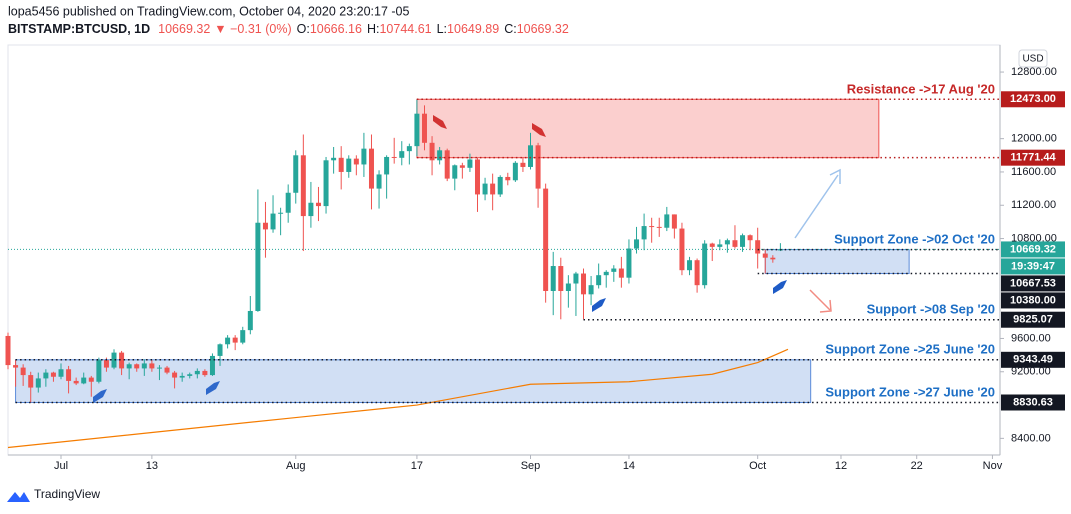 This screenshot has width=1071, height=514. What do you see at coordinates (835, 176) in the screenshot?
I see `up-arrow-head` at bounding box center [835, 176].